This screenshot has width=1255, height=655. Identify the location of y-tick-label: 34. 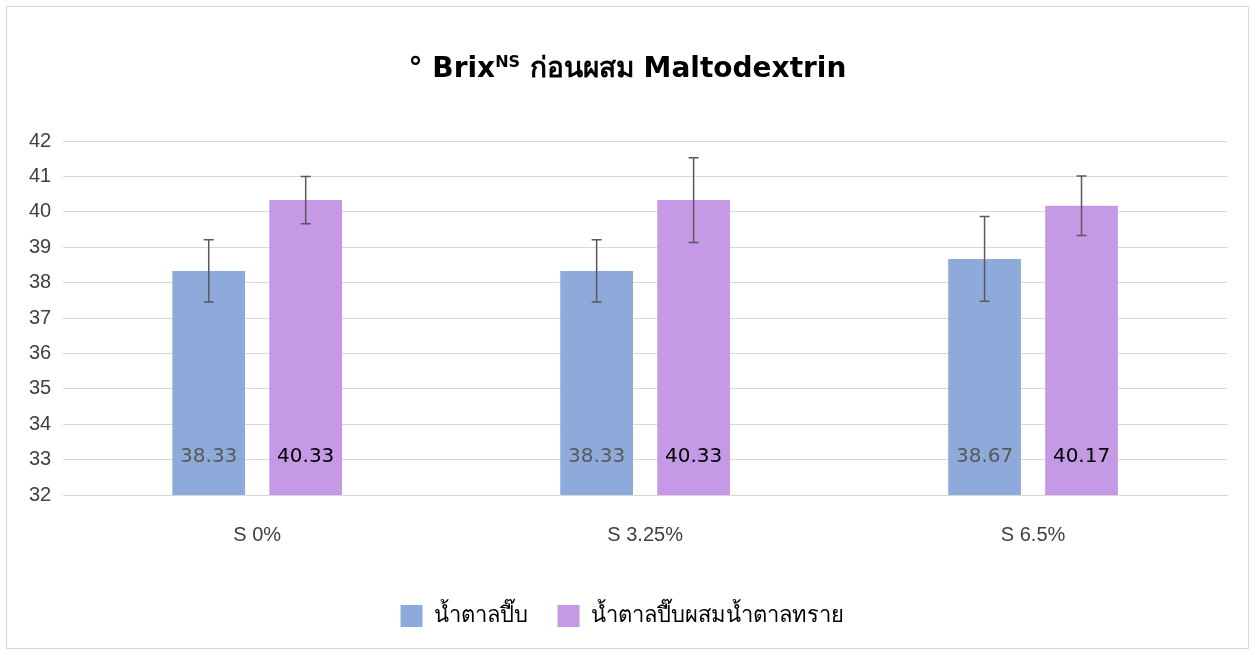
(40, 422).